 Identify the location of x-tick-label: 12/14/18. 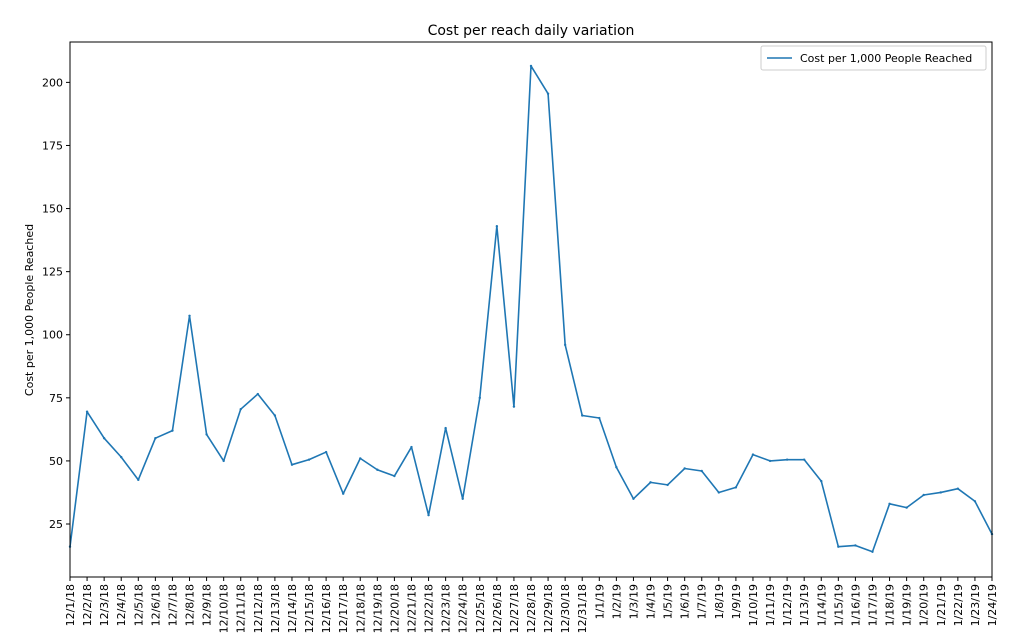
(292, 608).